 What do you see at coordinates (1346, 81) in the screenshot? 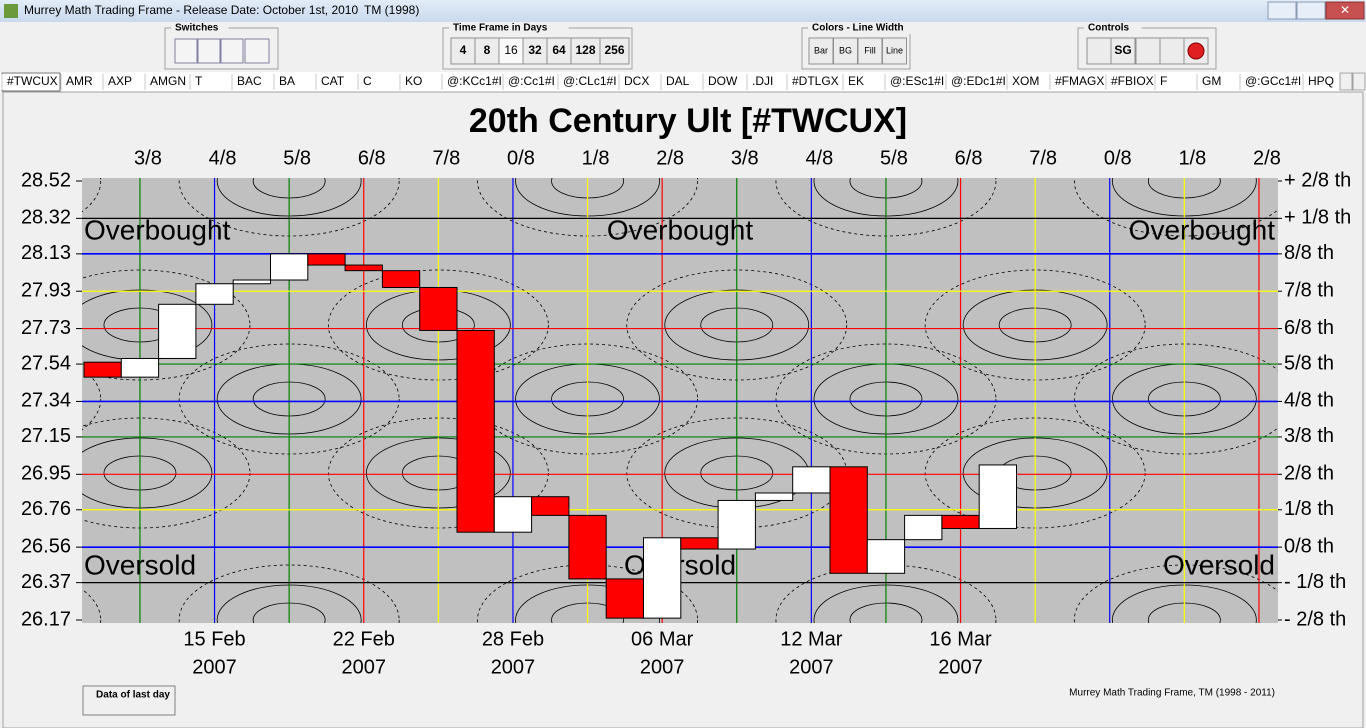
I see `tab-scroll-left` at bounding box center [1346, 81].